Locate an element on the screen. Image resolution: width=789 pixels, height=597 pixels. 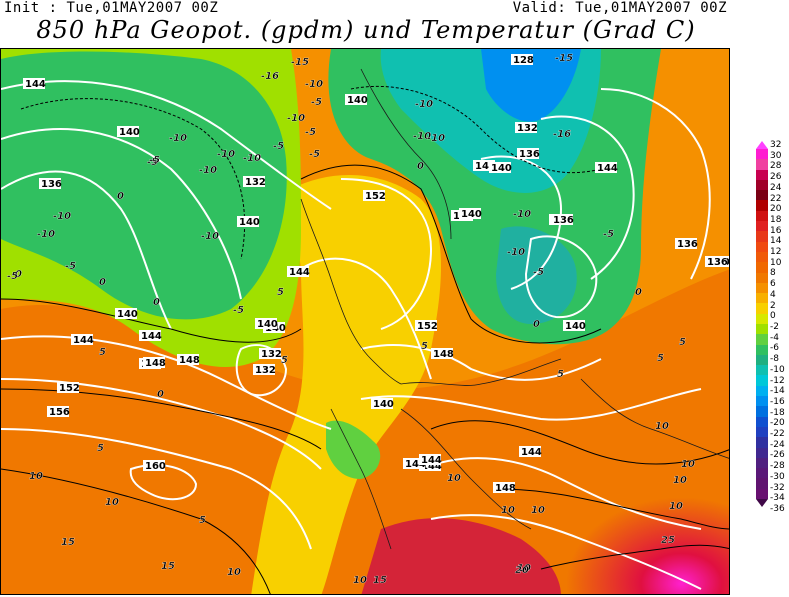
colorbar-tick-label: -28 is located at coordinates (777, 466).